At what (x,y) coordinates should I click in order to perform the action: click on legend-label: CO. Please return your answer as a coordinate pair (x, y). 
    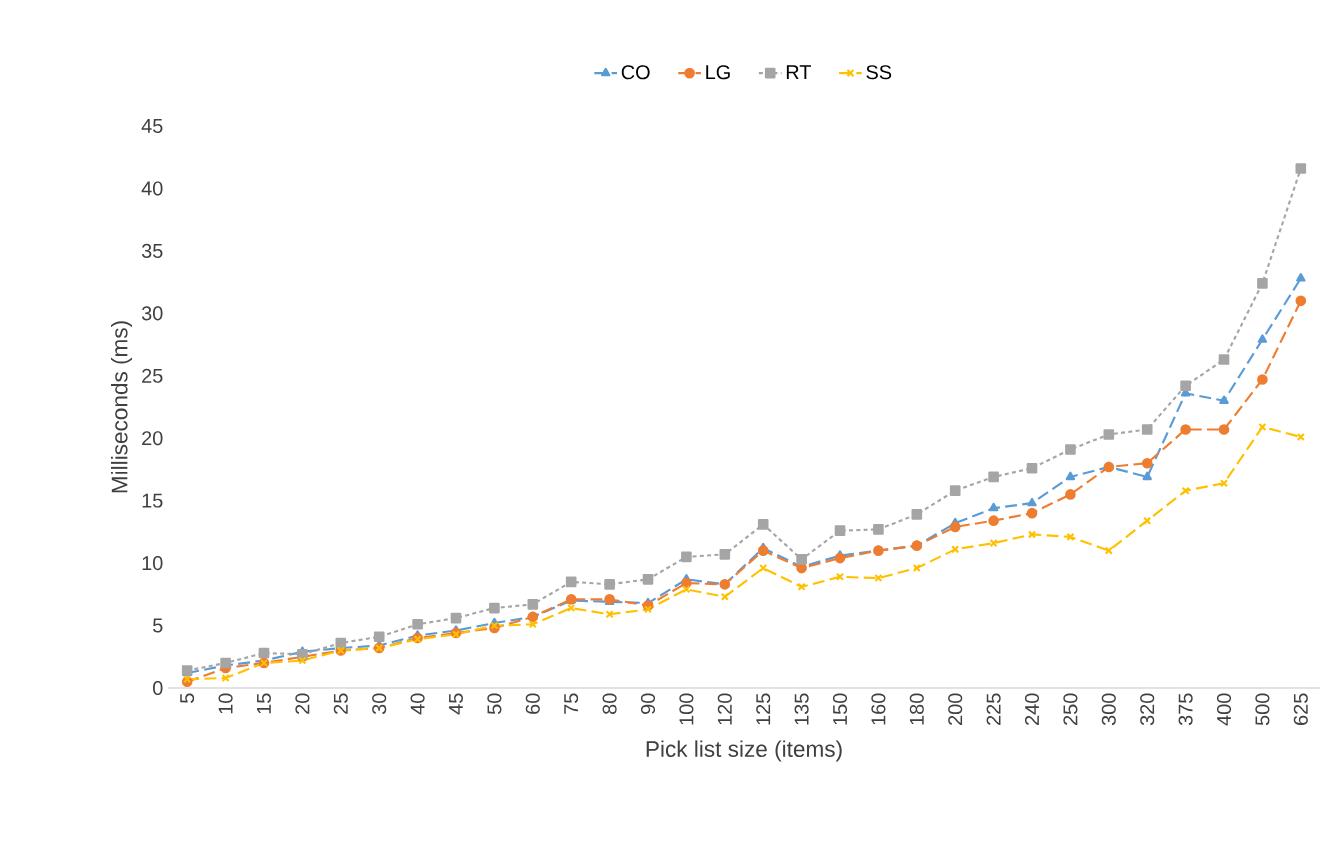
    Looking at the image, I should click on (635, 72).